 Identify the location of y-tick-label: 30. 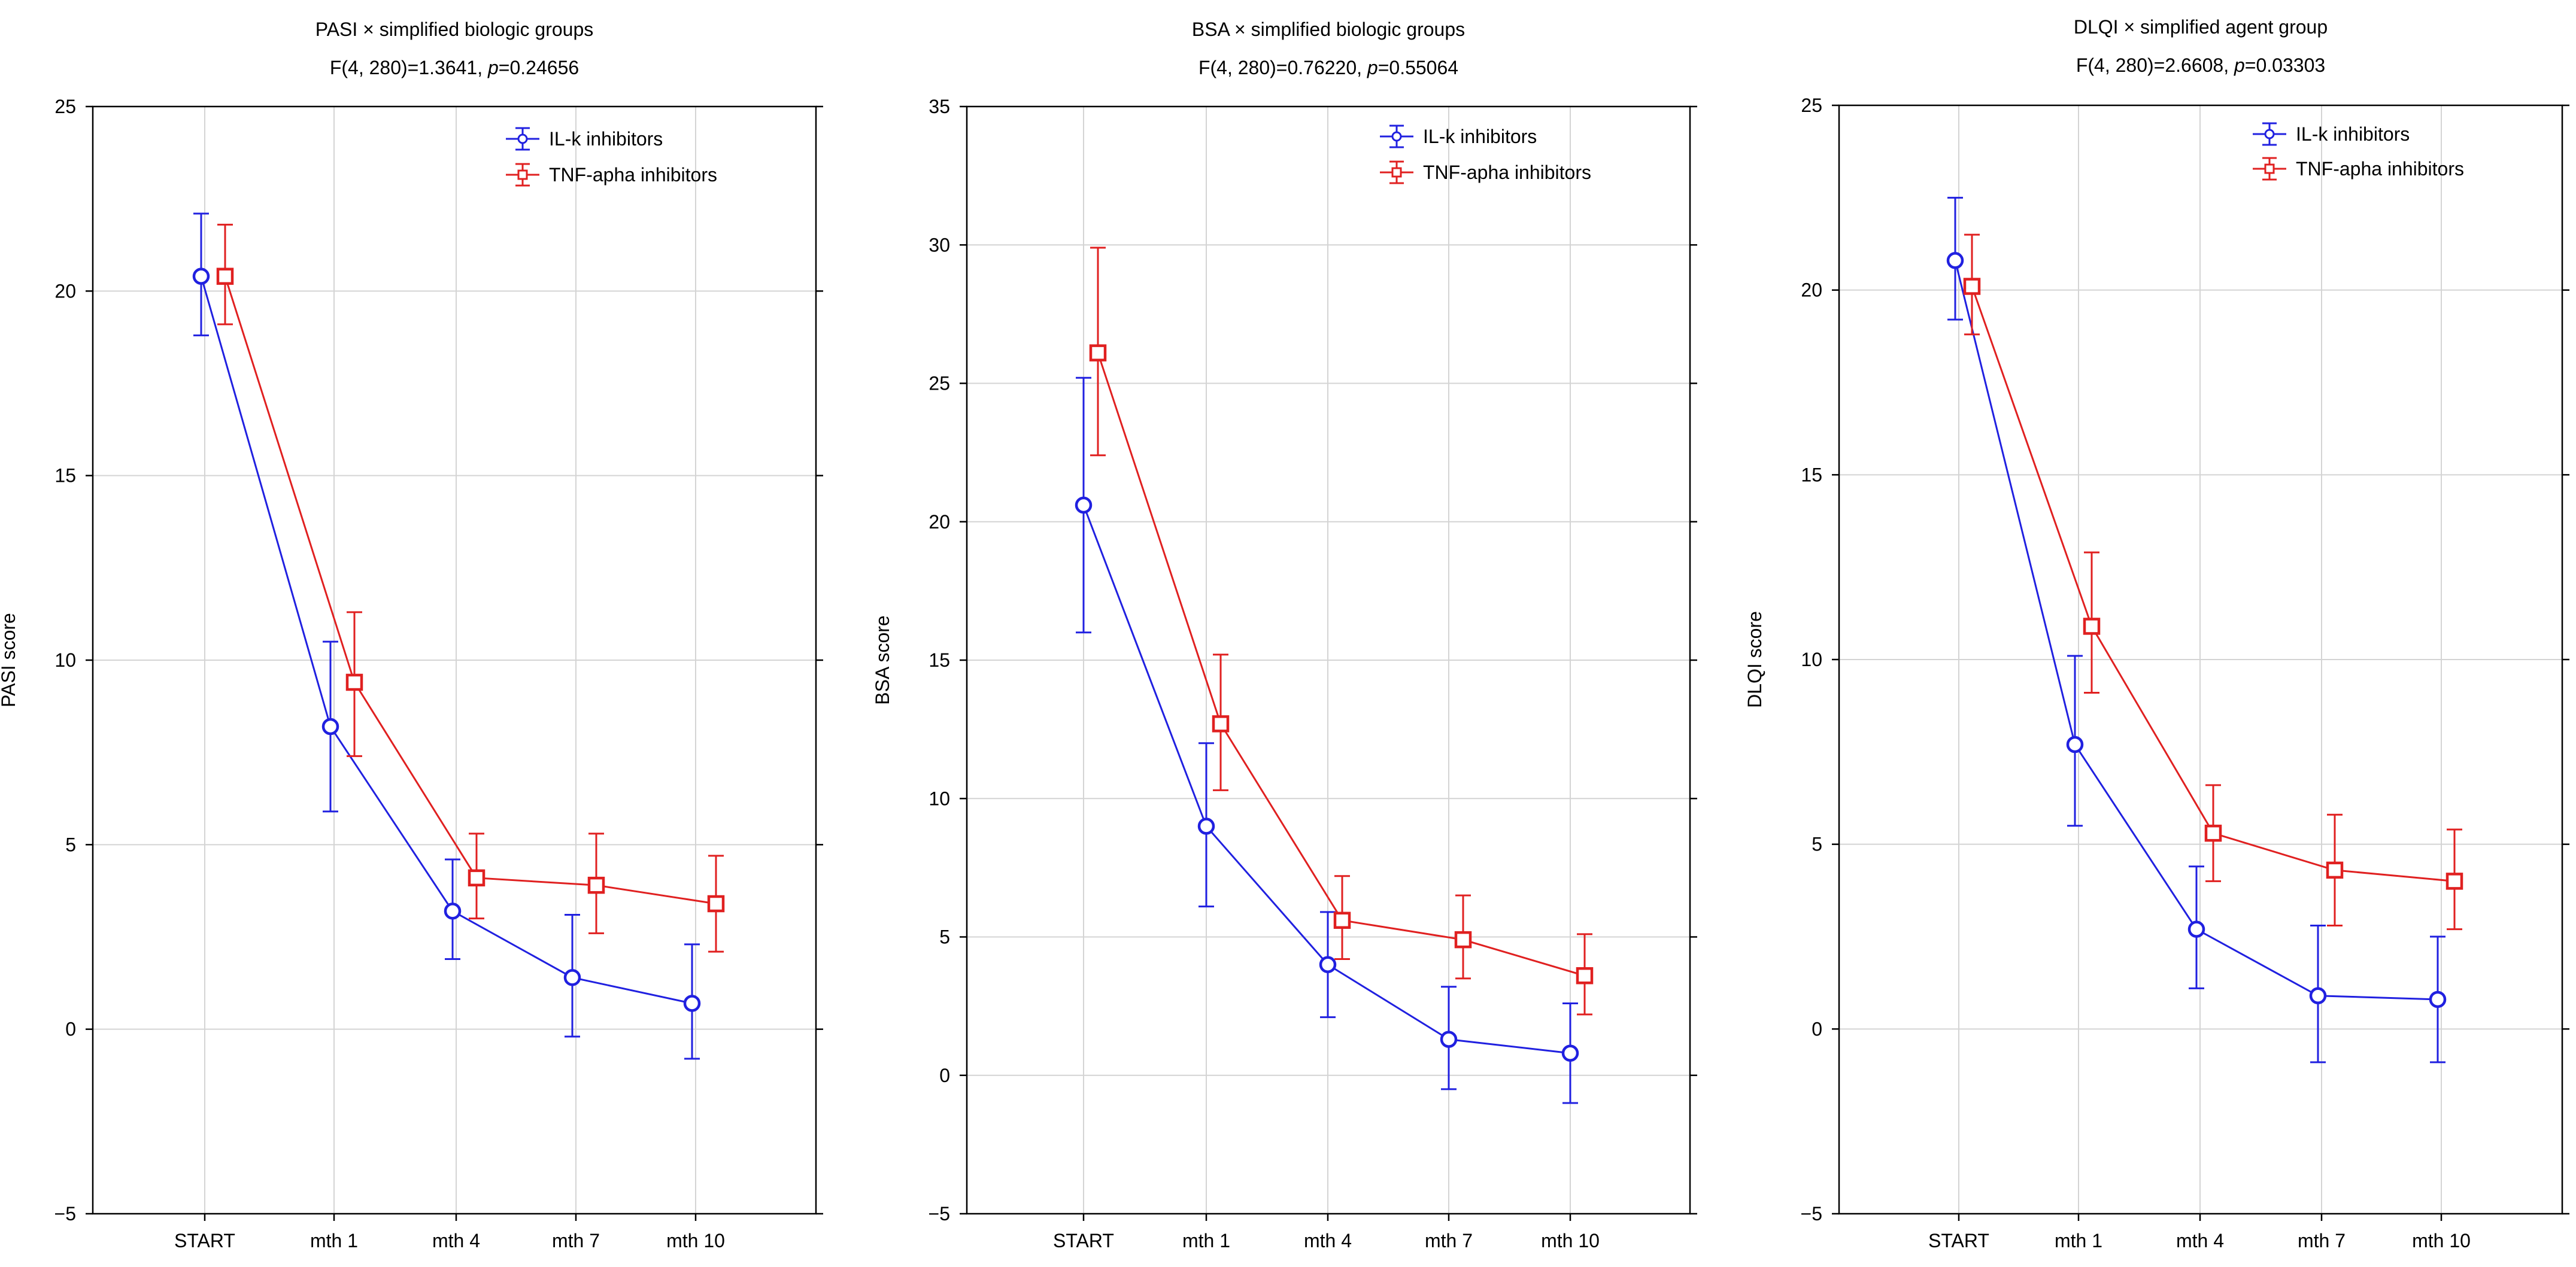
(939, 245).